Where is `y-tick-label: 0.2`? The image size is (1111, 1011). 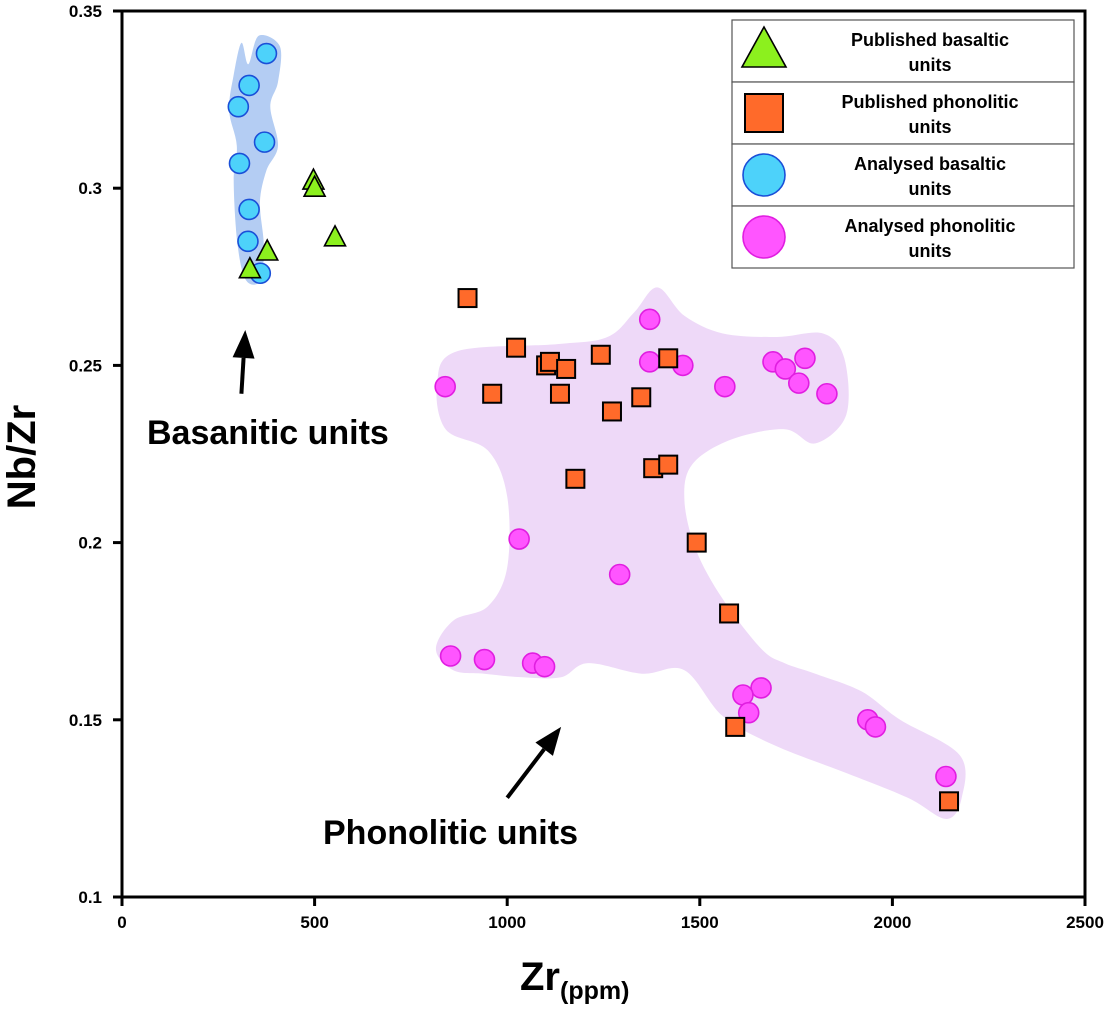
y-tick-label: 0.2 is located at coordinates (90, 543).